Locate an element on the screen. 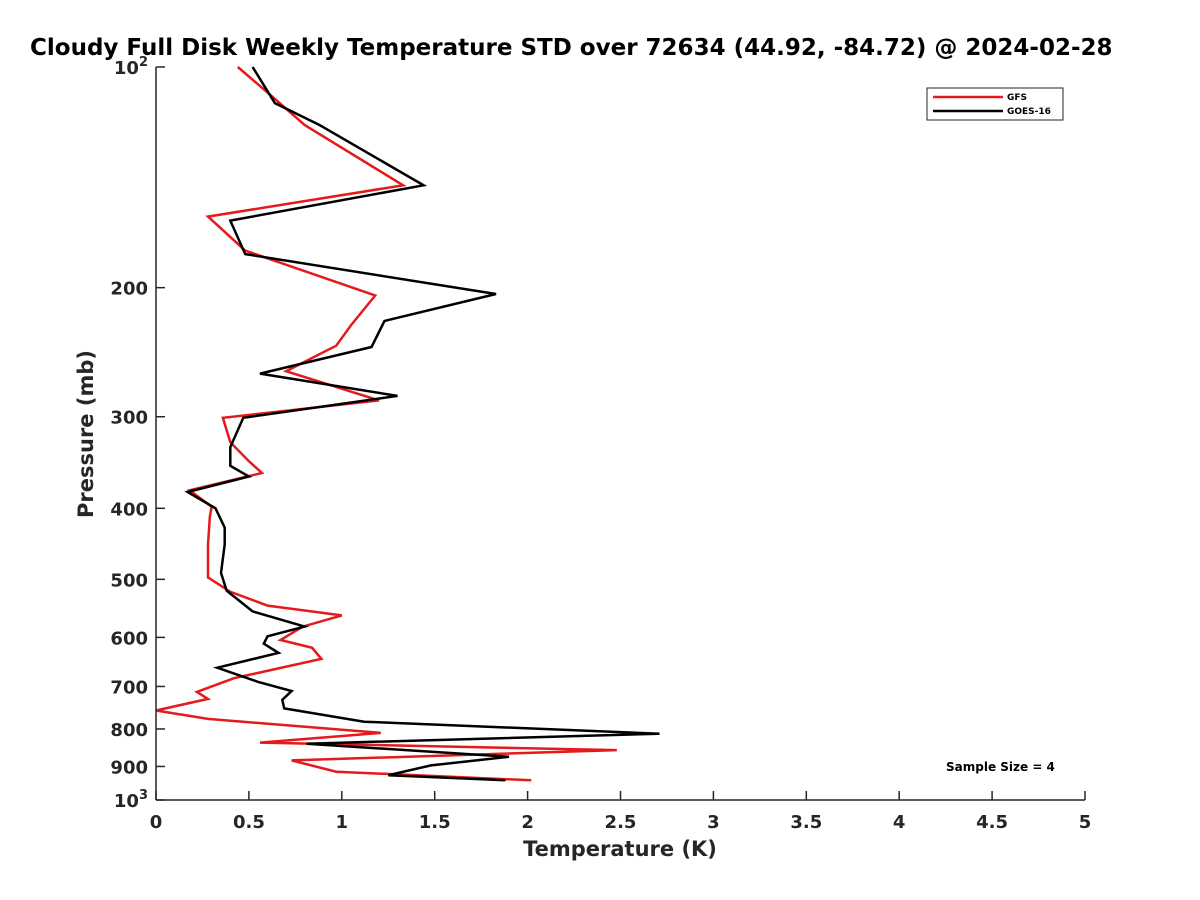  y-tick-label: 200 is located at coordinates (129, 289).